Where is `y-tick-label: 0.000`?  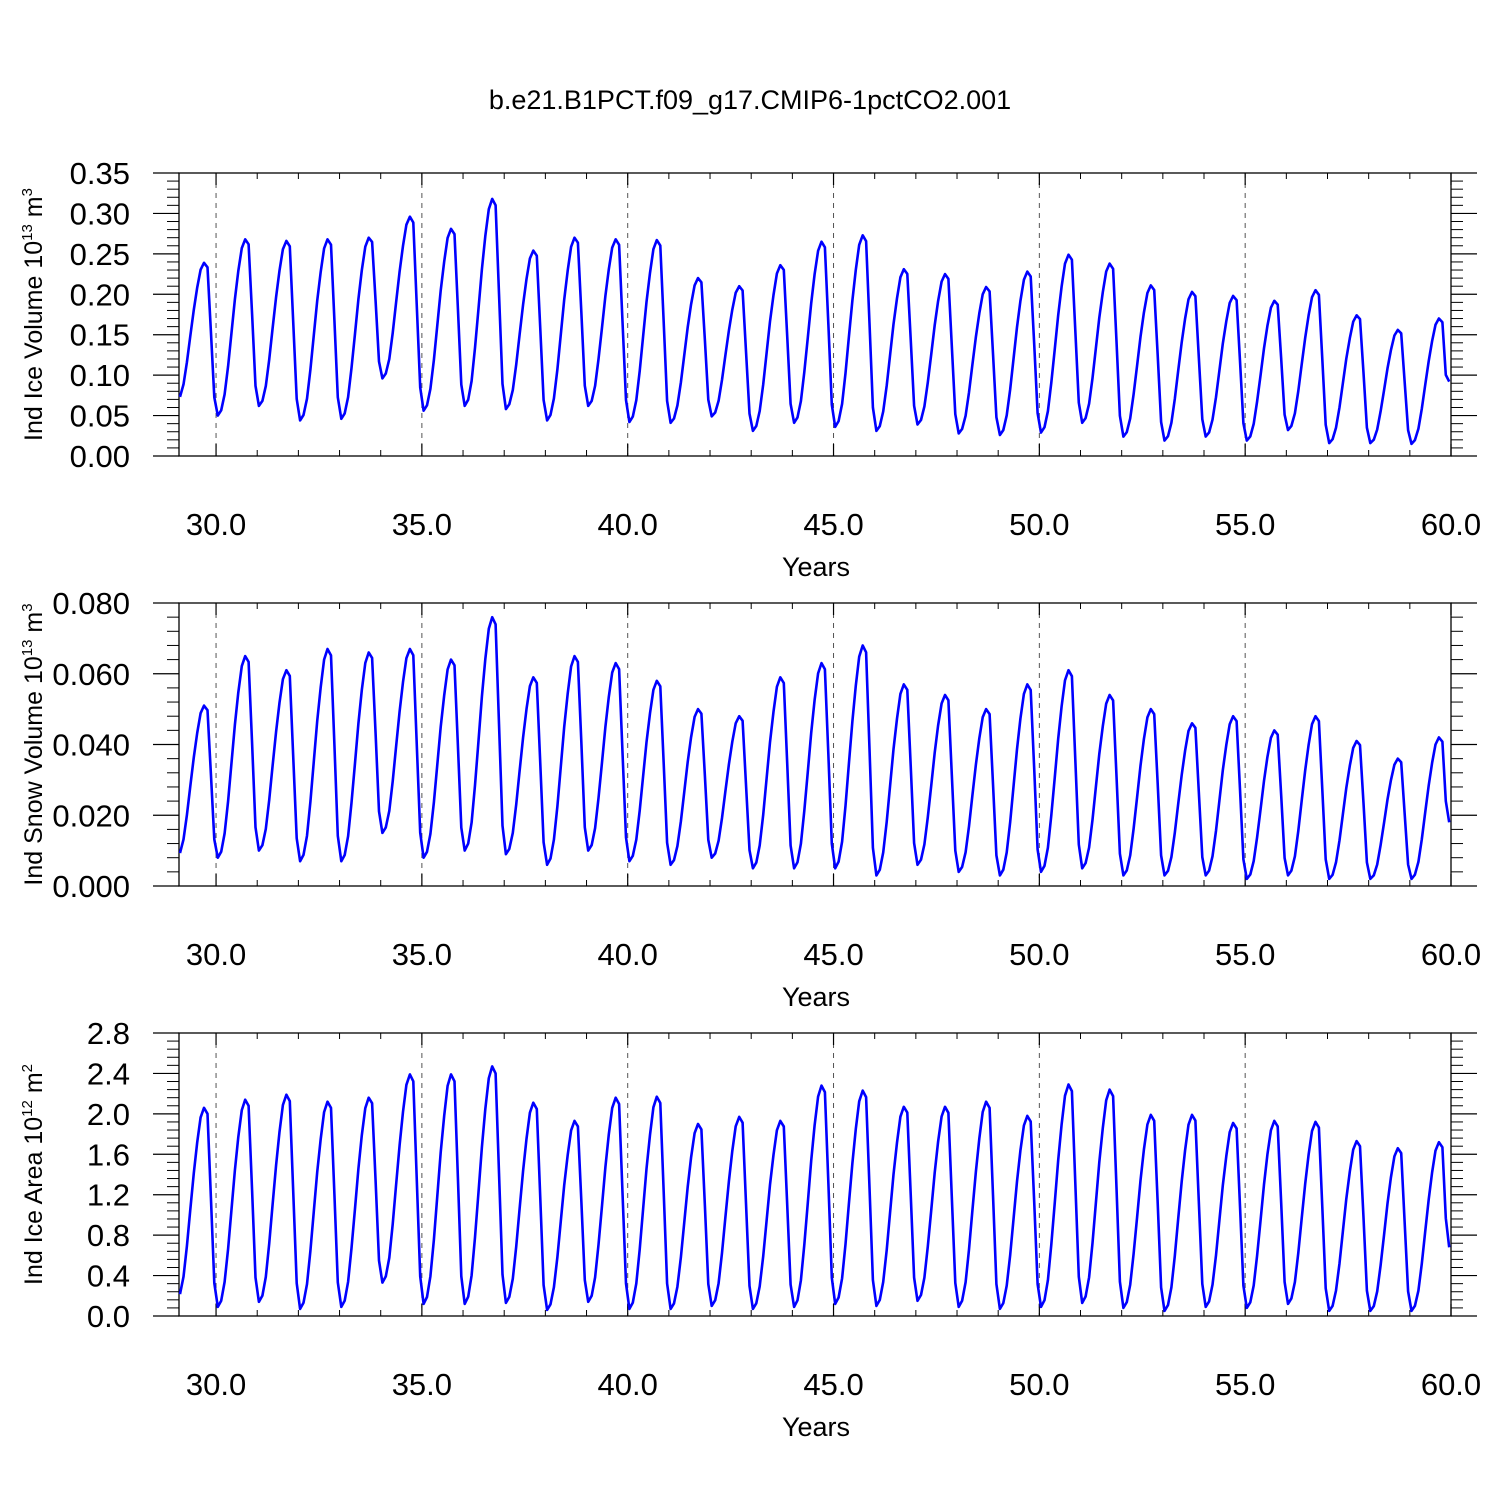 y-tick-label: 0.000 is located at coordinates (91, 886).